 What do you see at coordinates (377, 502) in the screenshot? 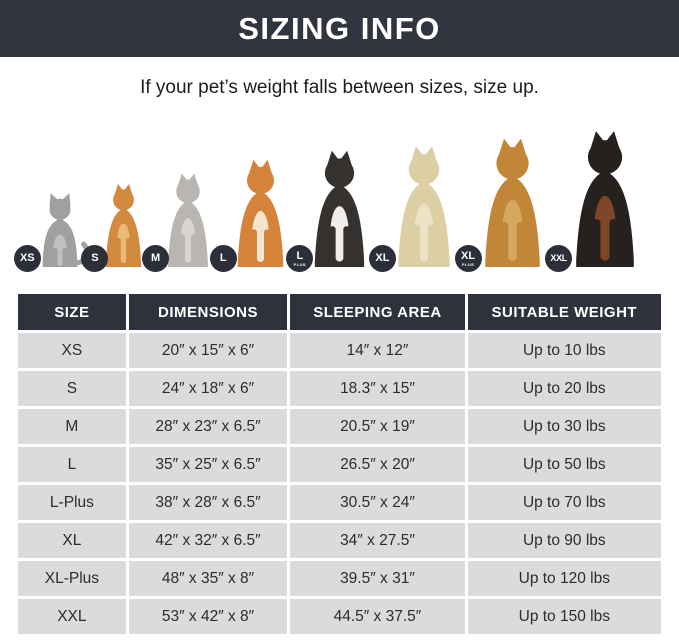
I see `cell-l-plus-2: 30.5″ x 24″` at bounding box center [377, 502].